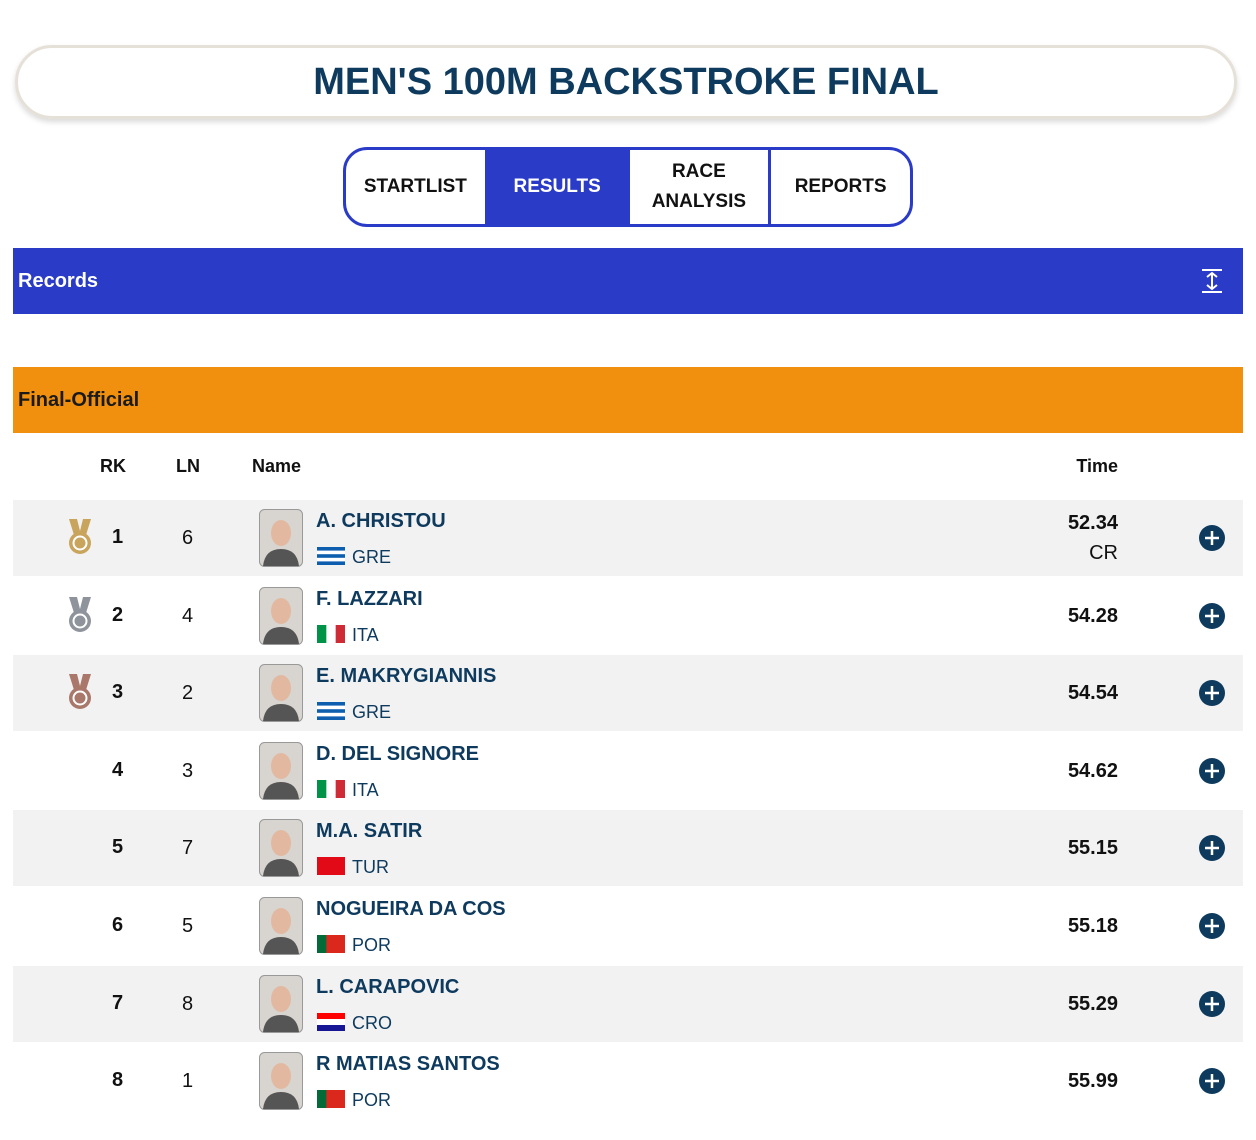 Image resolution: width=1256 pixels, height=1140 pixels. Describe the element at coordinates (628, 770) in the screenshot. I see `result-row: 4 3 D. DEL SIGNORE ITA 54.62` at that location.